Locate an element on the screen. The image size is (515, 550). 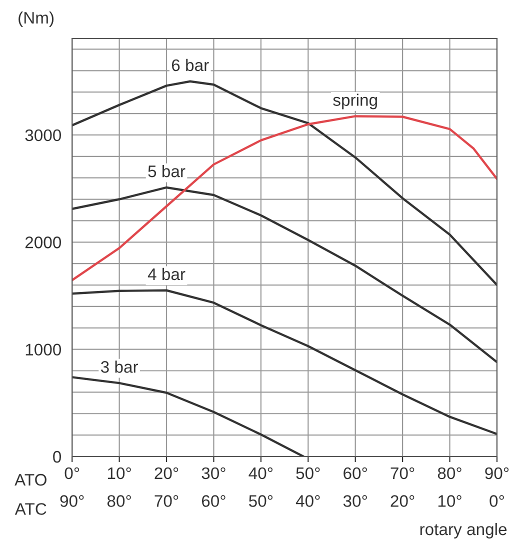
series-label: 3 bar is located at coordinates (119, 366).